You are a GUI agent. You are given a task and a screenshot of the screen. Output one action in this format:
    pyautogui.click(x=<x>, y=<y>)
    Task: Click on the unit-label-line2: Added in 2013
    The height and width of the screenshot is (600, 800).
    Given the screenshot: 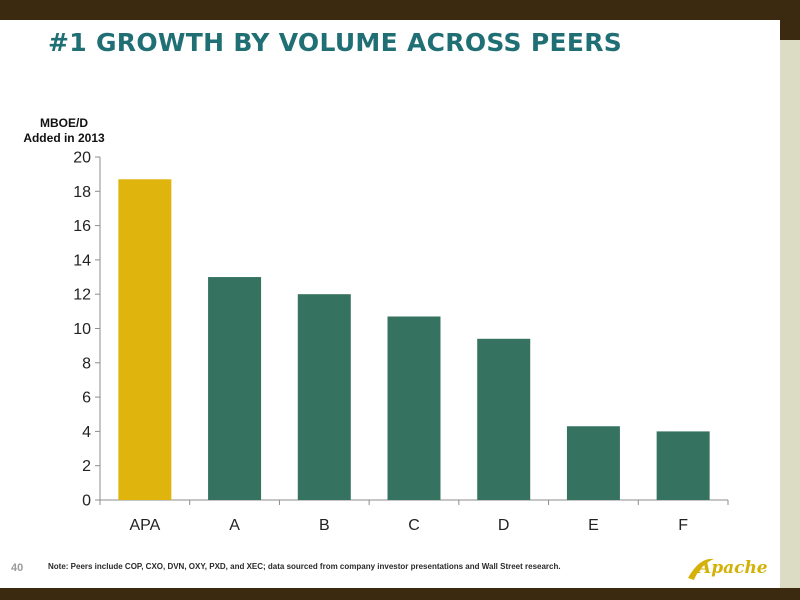 What is the action you would take?
    pyautogui.click(x=64, y=138)
    